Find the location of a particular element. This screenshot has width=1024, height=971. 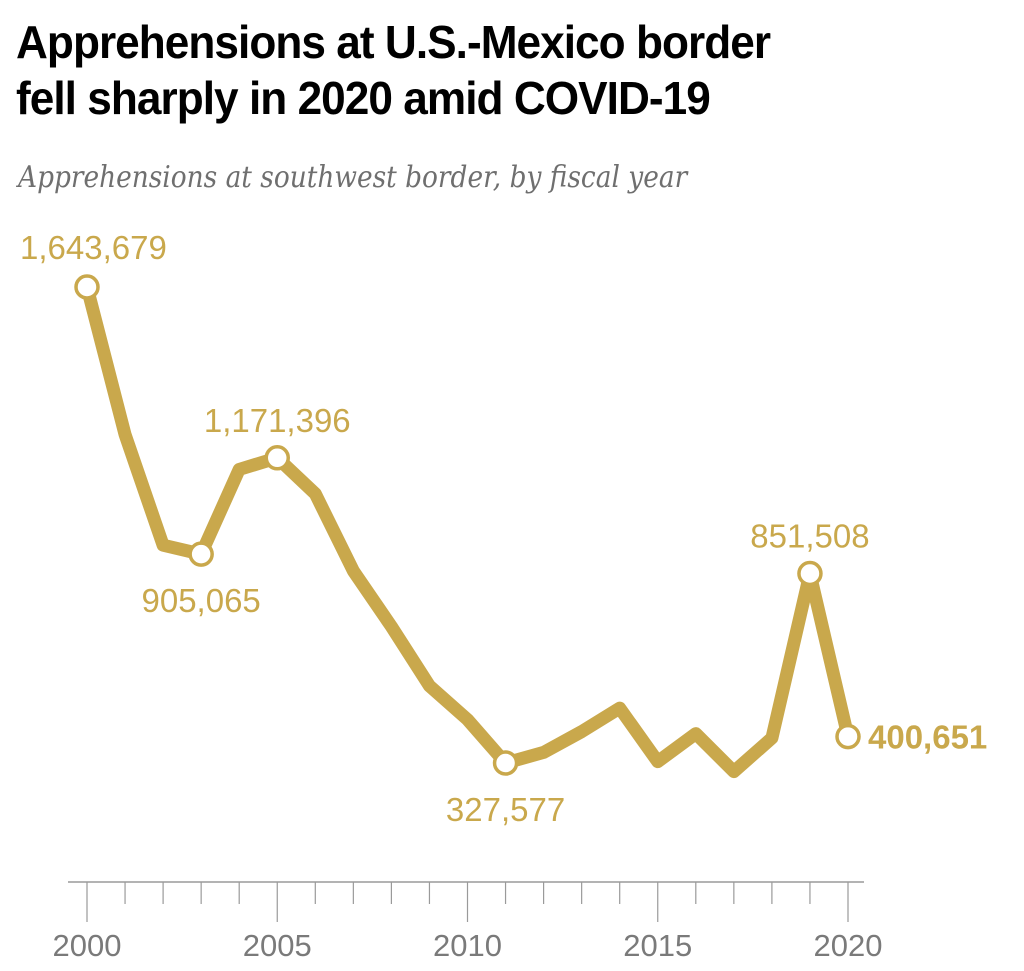

data-label: 1,171,396 is located at coordinates (277, 420).